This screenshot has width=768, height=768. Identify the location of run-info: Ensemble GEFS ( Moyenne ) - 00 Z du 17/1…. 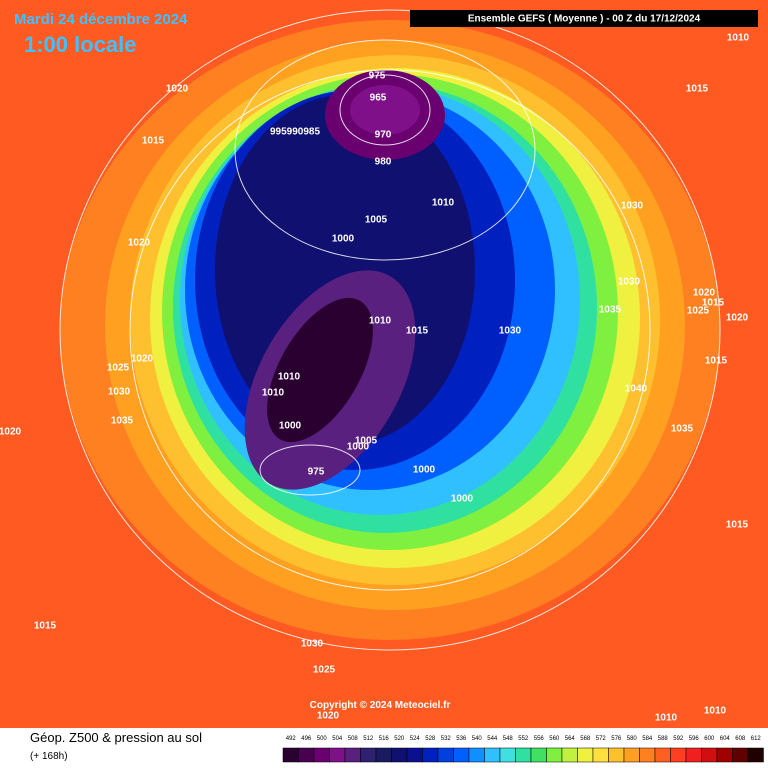
(584, 19).